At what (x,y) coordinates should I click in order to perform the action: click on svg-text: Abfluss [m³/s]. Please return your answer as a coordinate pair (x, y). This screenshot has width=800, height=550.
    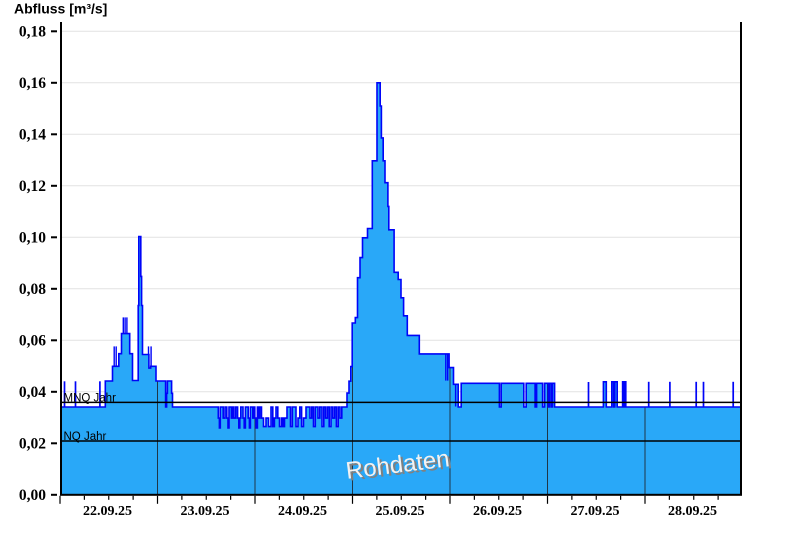
    Looking at the image, I should click on (60, 9).